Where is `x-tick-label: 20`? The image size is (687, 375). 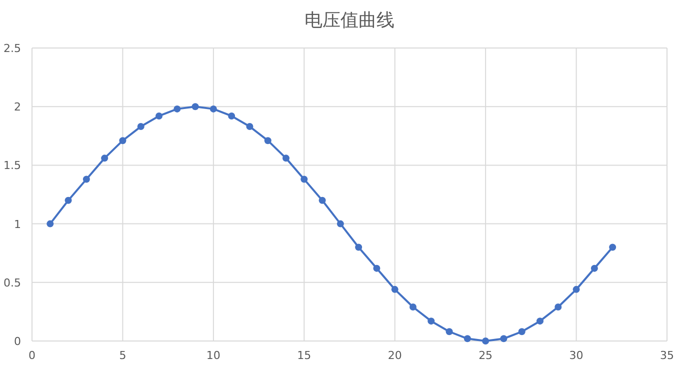
x-tick-label: 20 is located at coordinates (395, 355).